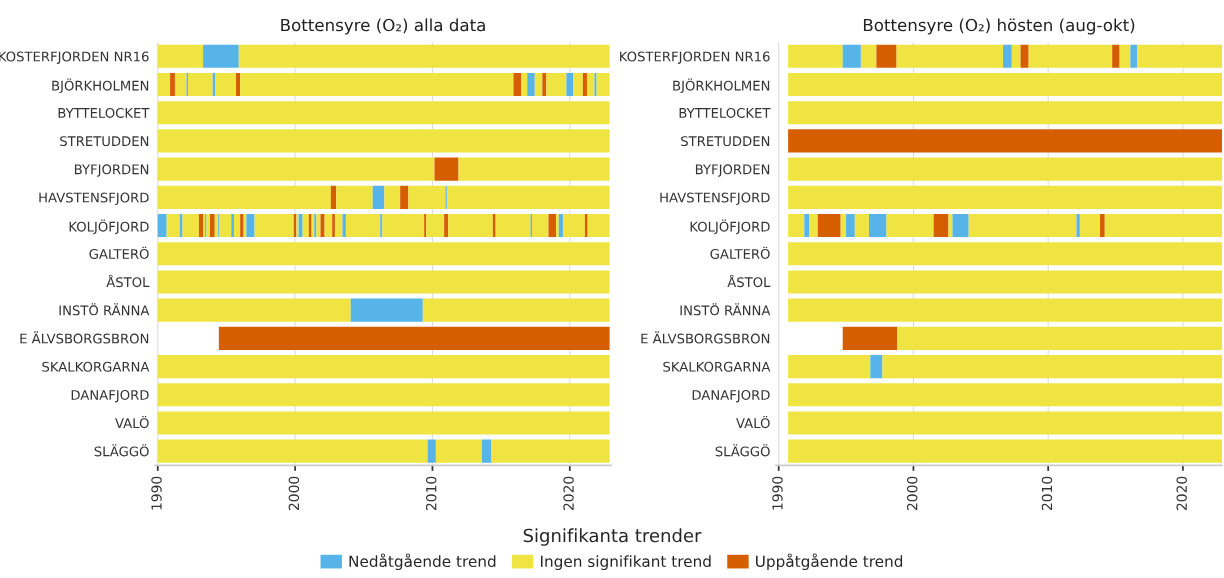 This screenshot has width=1224, height=578. Describe the element at coordinates (568, 493) in the screenshot. I see `x-tick-label: 2020` at that location.